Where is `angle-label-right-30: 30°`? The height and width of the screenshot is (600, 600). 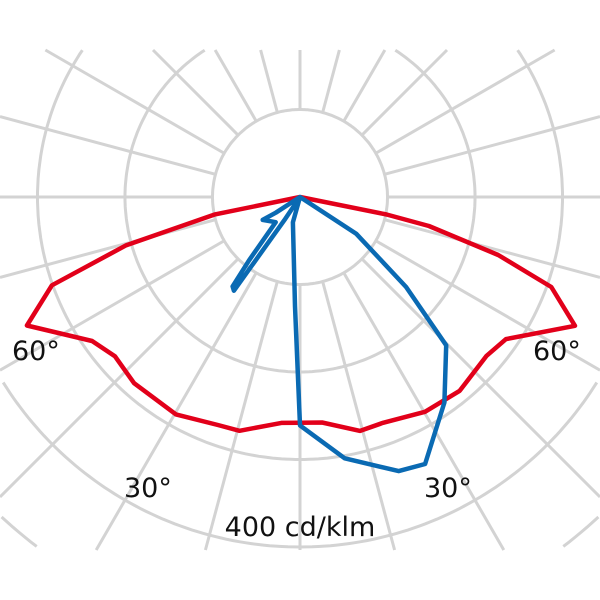
angle-label-right-30: 30° is located at coordinates (448, 488).